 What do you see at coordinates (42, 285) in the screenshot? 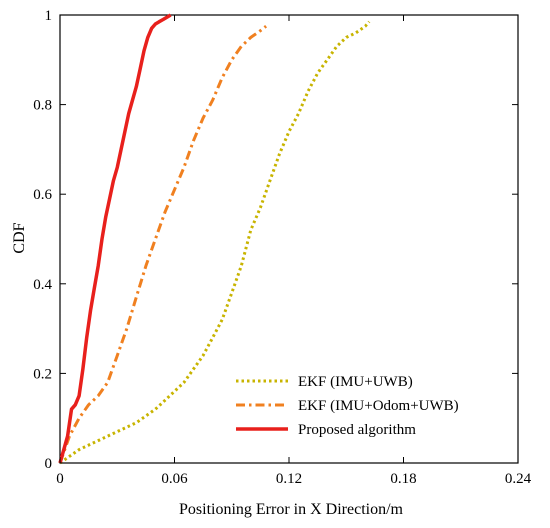
I see `y-tick-label: 0.4` at bounding box center [42, 285].